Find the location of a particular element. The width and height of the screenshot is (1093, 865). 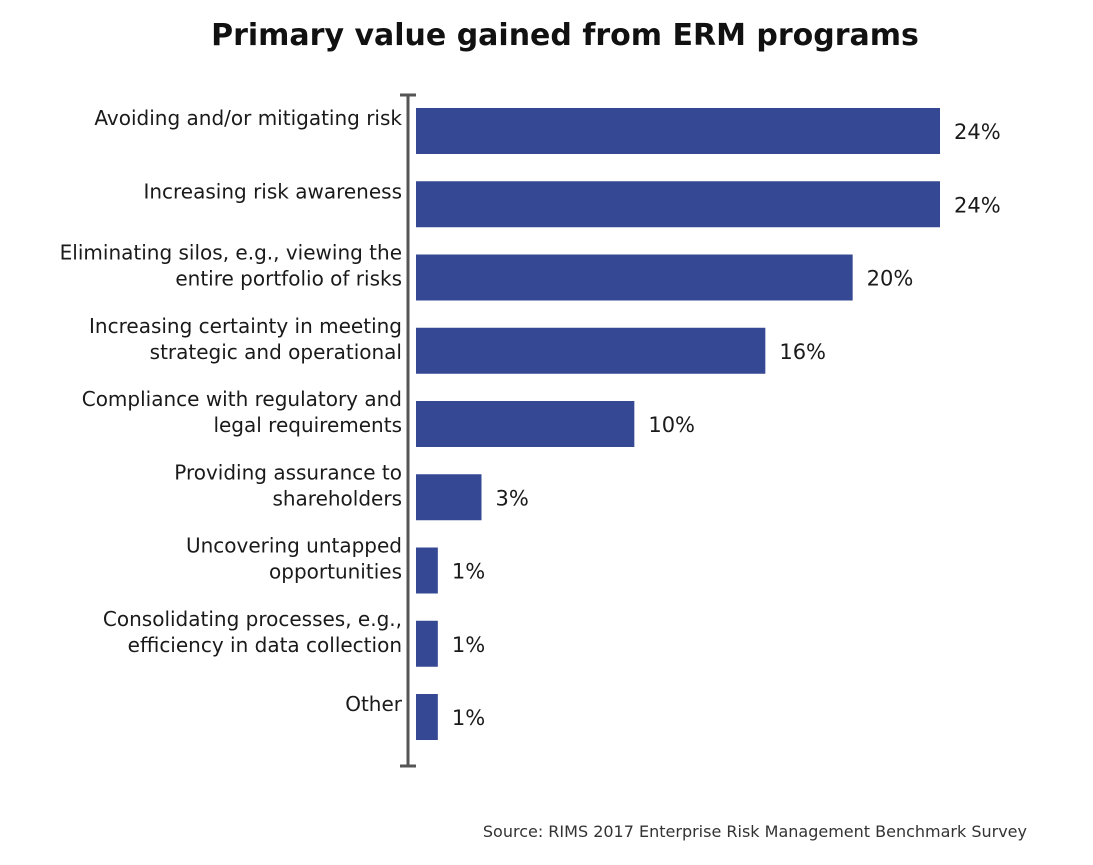

category-label-line: opportunities is located at coordinates (335, 572).